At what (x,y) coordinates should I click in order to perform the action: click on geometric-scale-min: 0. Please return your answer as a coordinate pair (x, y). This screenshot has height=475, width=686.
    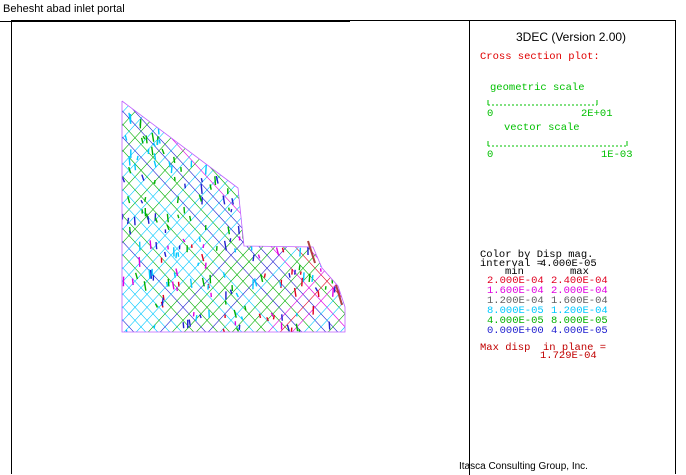
    Looking at the image, I should click on (490, 114).